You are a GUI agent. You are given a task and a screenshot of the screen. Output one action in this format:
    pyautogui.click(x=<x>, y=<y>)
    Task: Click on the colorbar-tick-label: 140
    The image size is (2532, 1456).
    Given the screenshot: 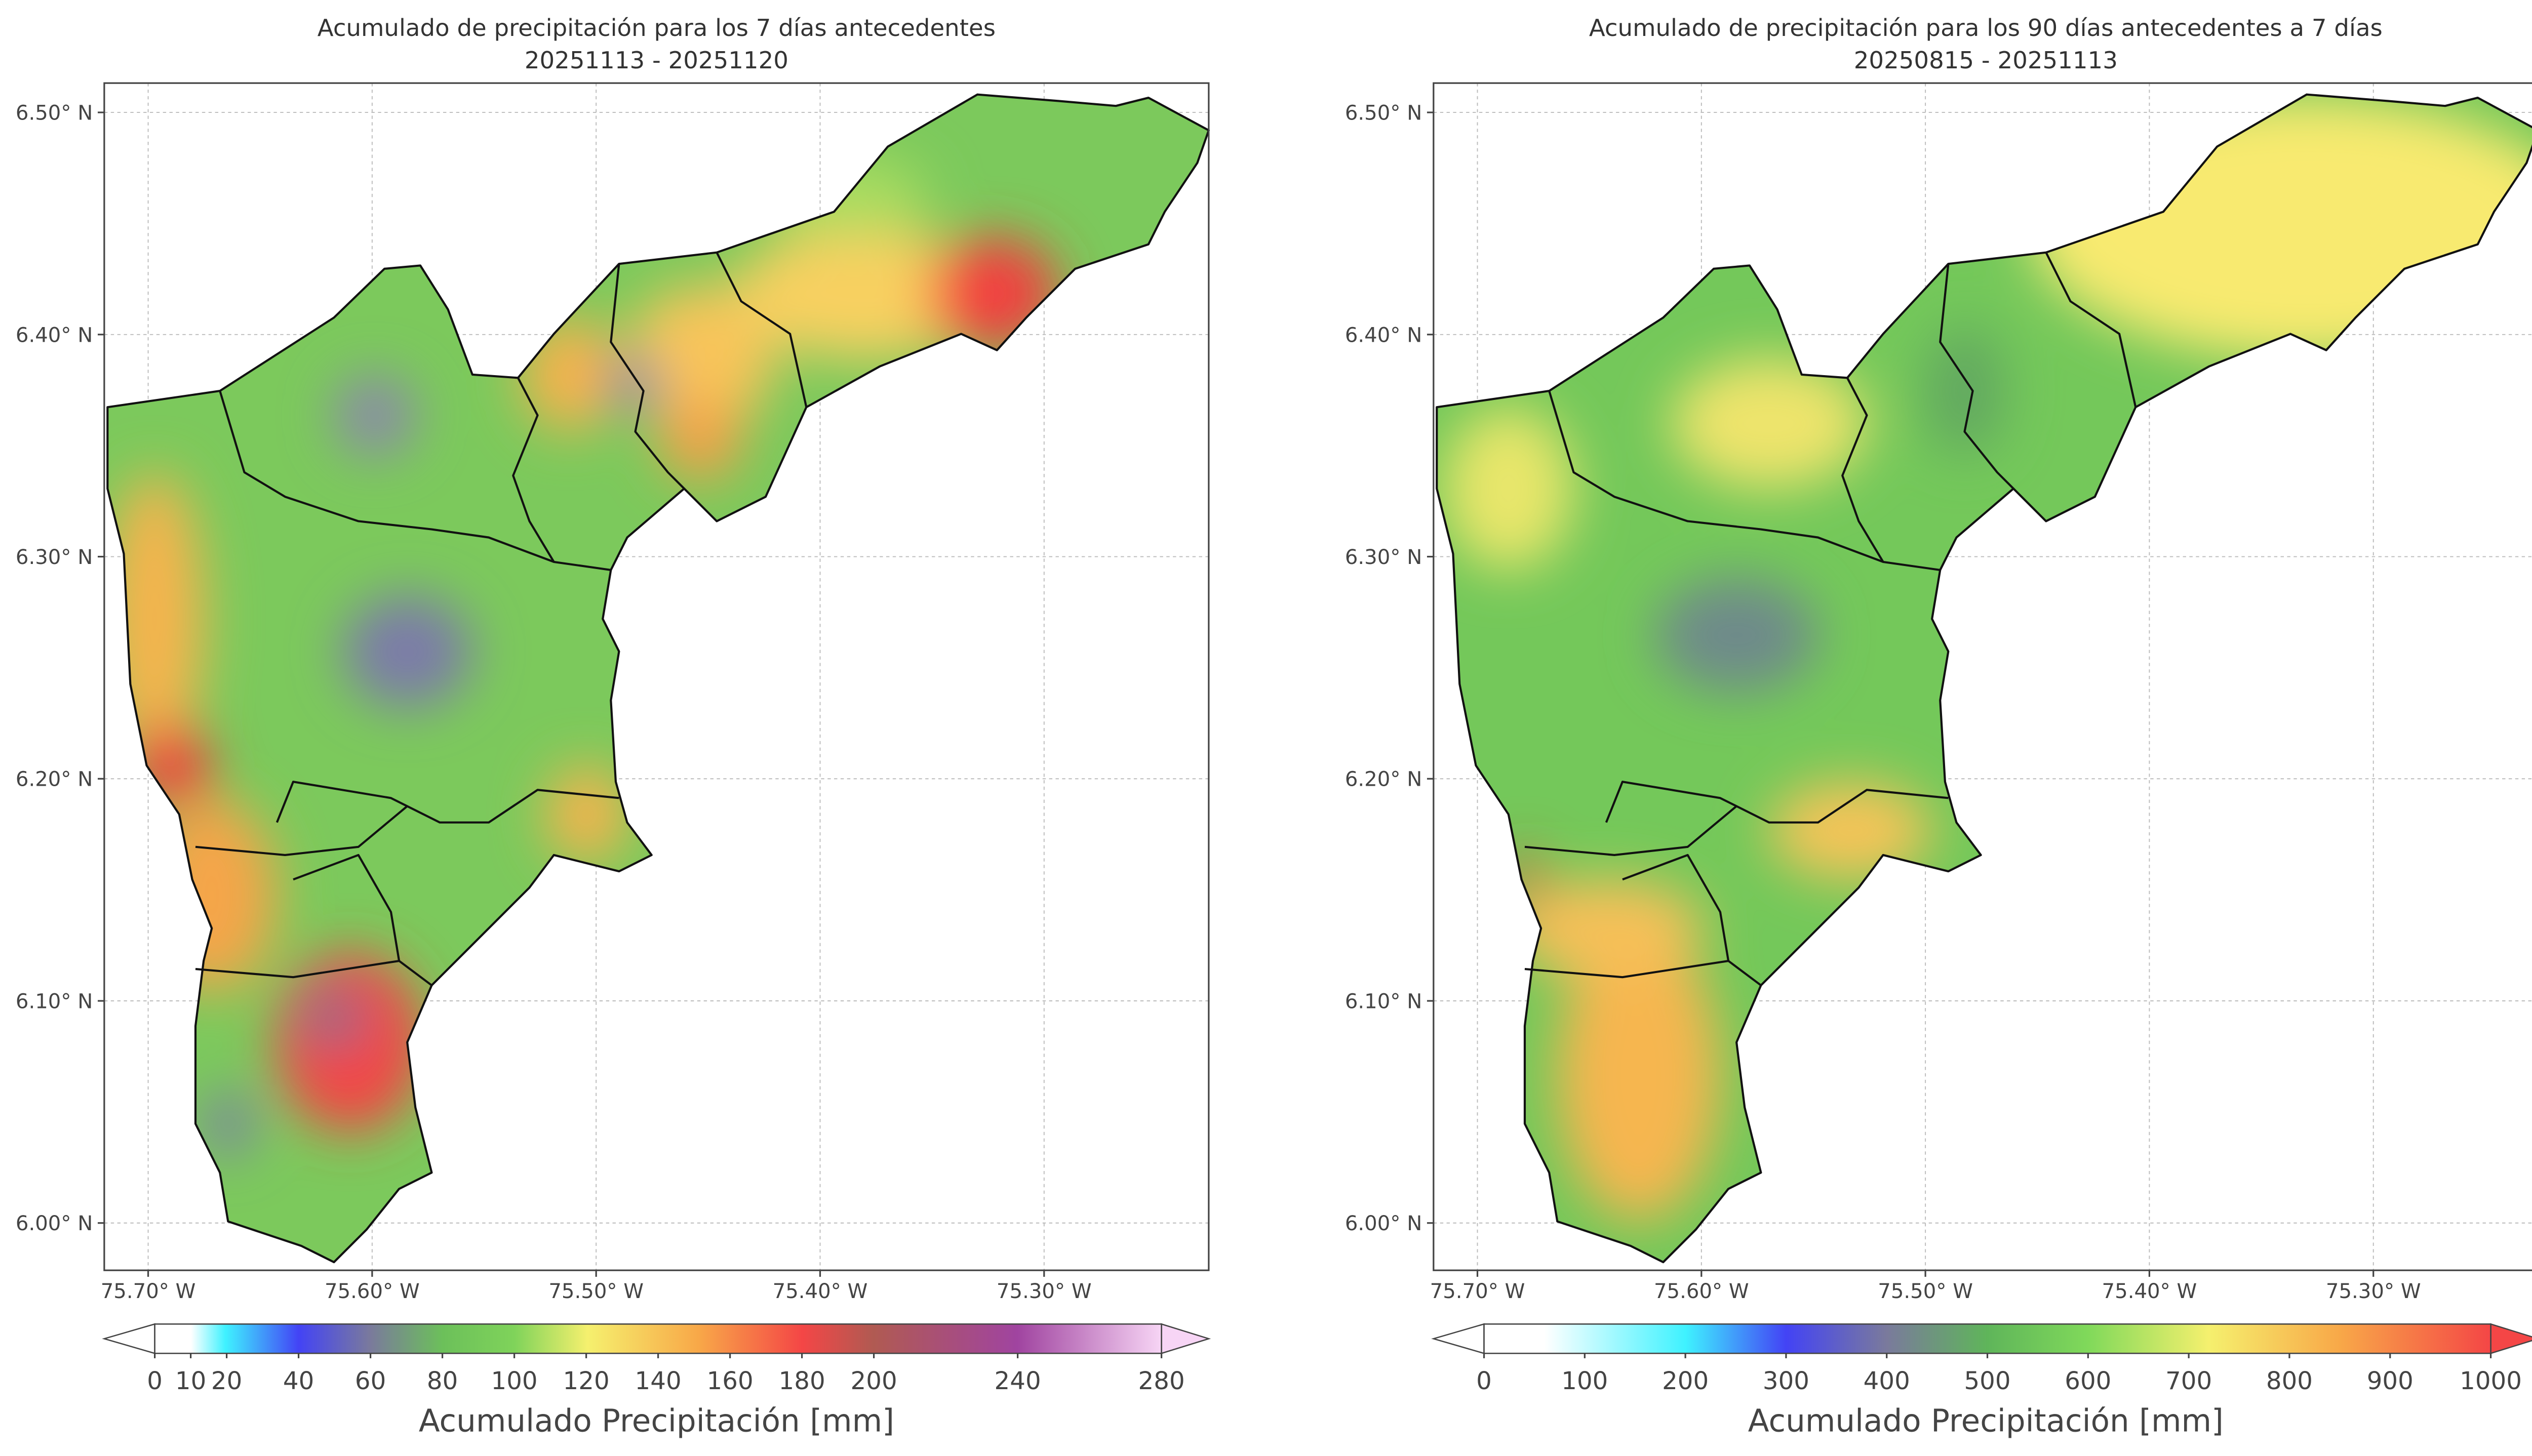 What is the action you would take?
    pyautogui.click(x=658, y=1381)
    